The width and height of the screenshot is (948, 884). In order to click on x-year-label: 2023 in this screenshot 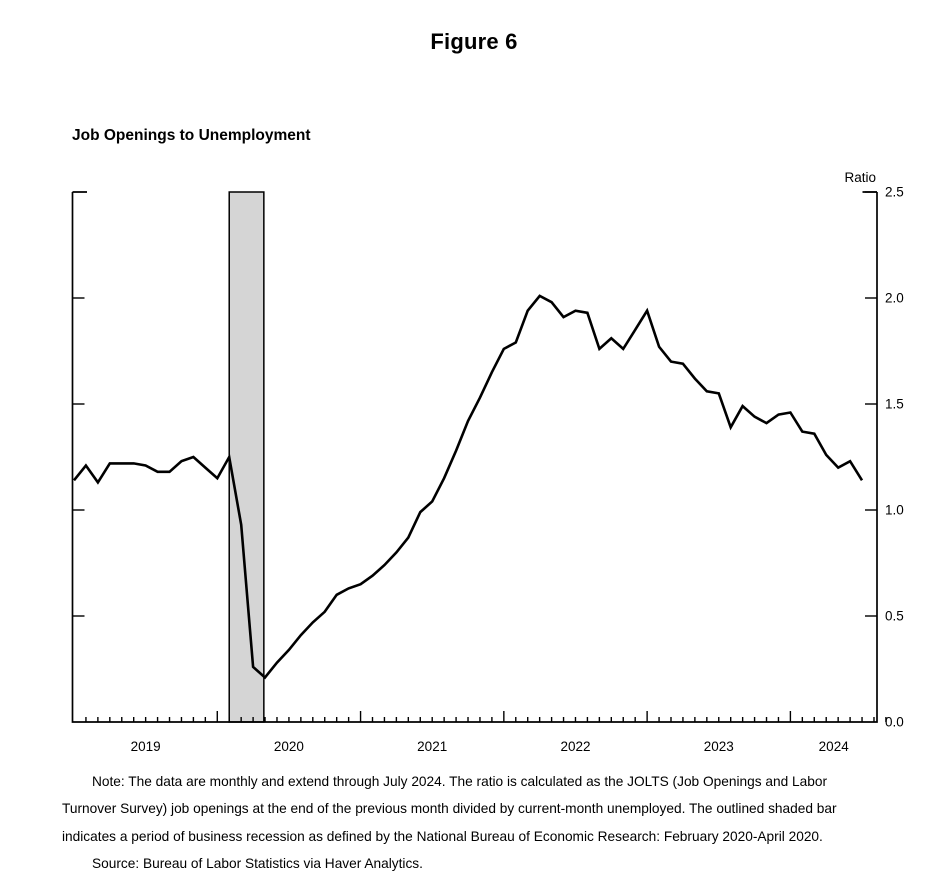, I will do `click(719, 746)`.